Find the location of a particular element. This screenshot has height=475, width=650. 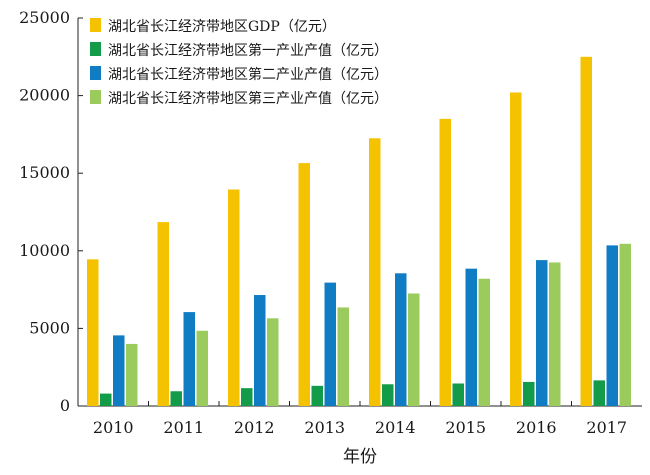

legend-label: 湖北省长江经济带地区第三产业产值（亿元） is located at coordinates (248, 98).